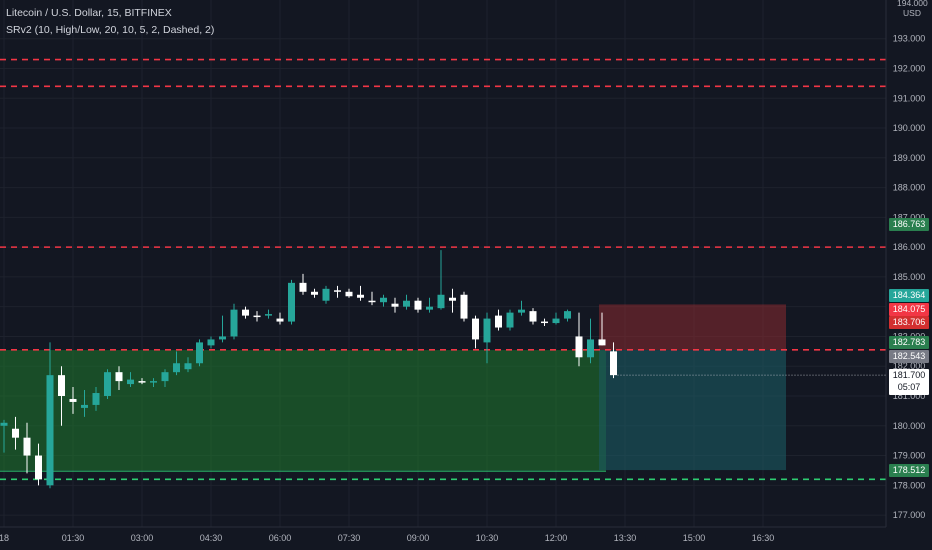 The image size is (932, 550). What do you see at coordinates (280, 538) in the screenshot?
I see `time-tick-label: 06:00` at bounding box center [280, 538].